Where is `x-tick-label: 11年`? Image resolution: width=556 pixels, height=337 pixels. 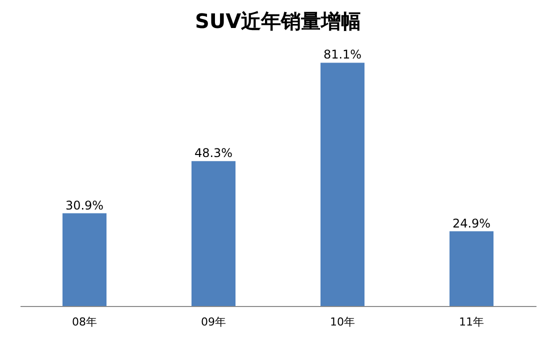 x-tick-label: 11年 is located at coordinates (471, 322).